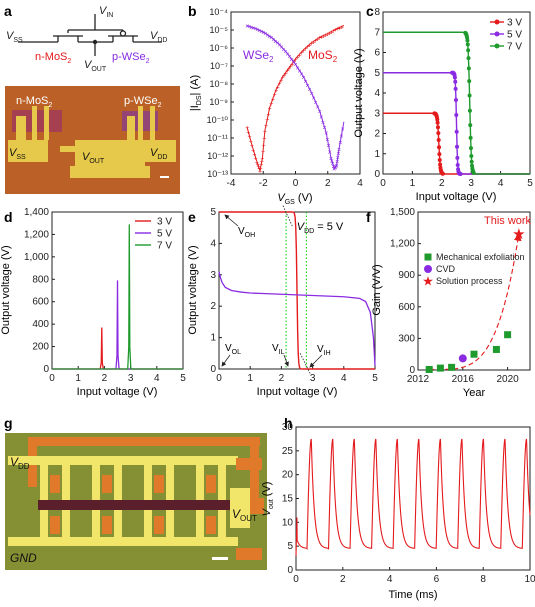 The width and height of the screenshot is (535, 607). What do you see at coordinates (428, 281) in the screenshot?
I see `f-legend-star: ★` at bounding box center [428, 281].